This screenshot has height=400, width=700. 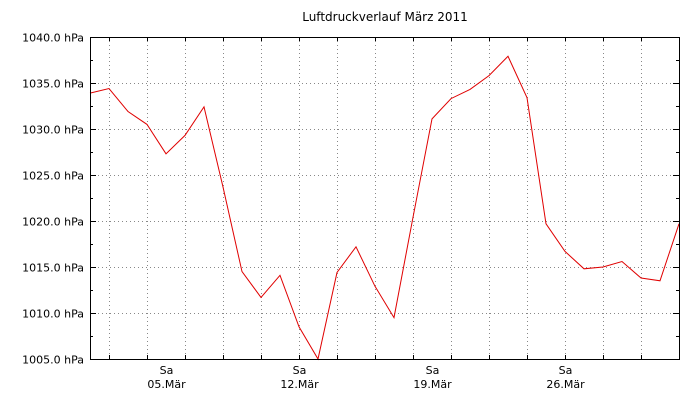 I want to click on x-tick-label: 19.Mär, so click(x=432, y=384).